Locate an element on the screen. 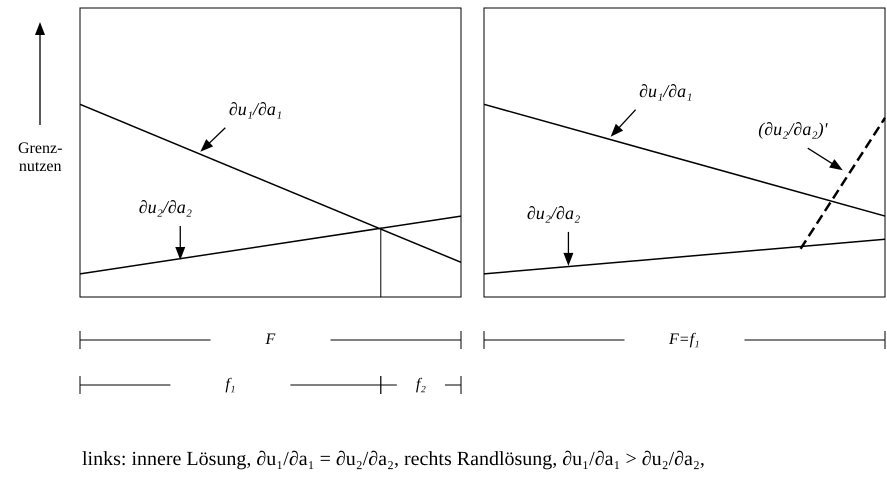 This screenshot has width=887, height=500. text: (∂u₂/∂a₂)' is located at coordinates (793, 129).